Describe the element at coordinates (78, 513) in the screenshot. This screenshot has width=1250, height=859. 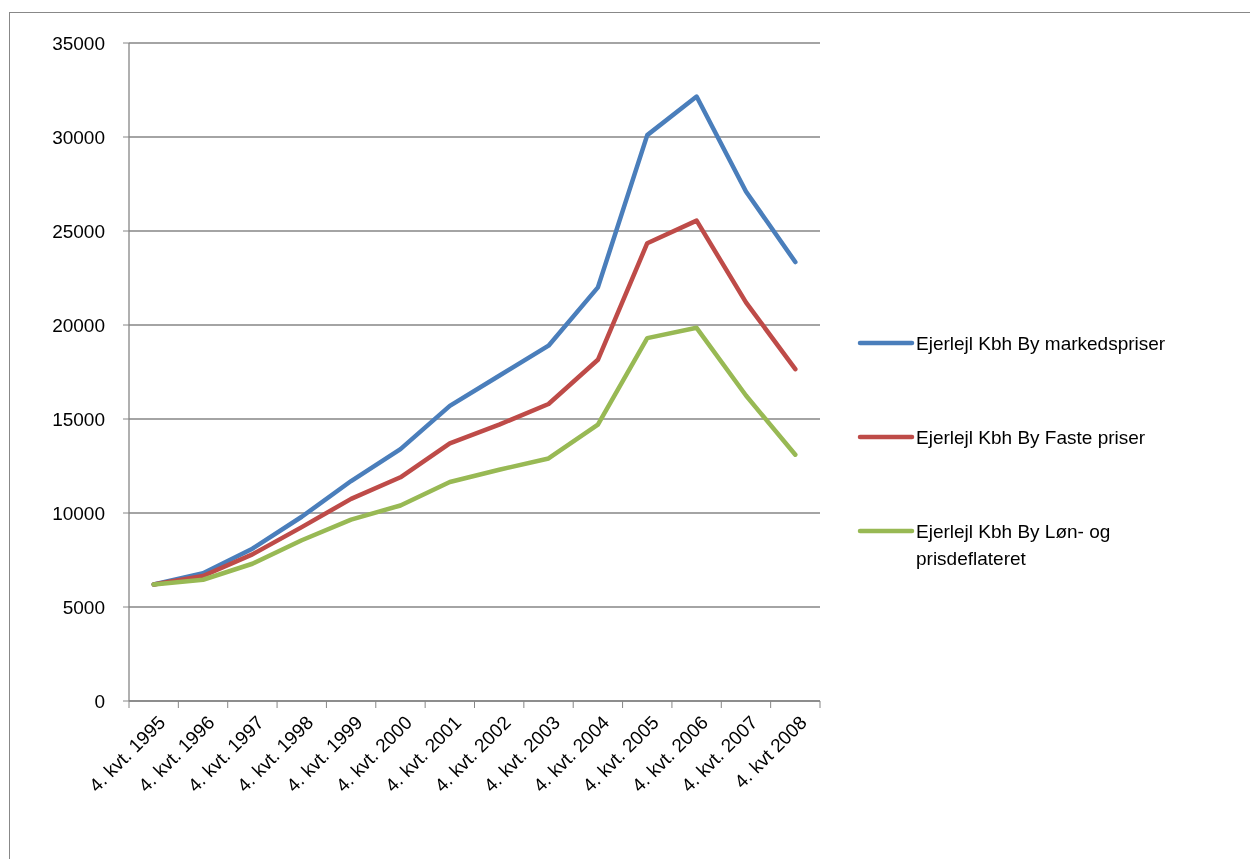
I see `y-tick-label: 10000` at that location.